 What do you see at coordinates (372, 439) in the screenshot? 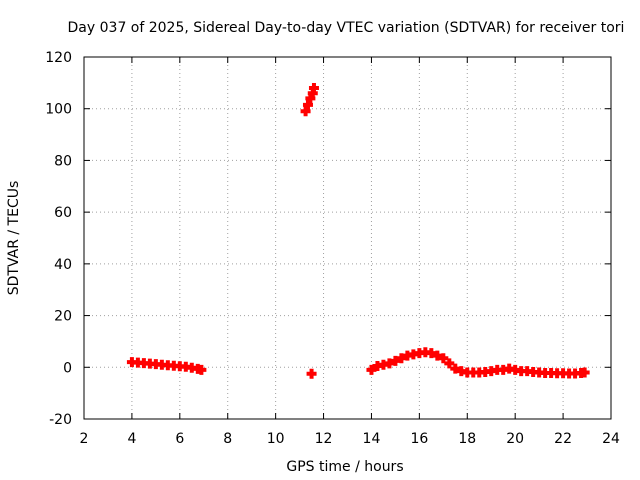
I see `x-tick-label: 14` at bounding box center [372, 439].